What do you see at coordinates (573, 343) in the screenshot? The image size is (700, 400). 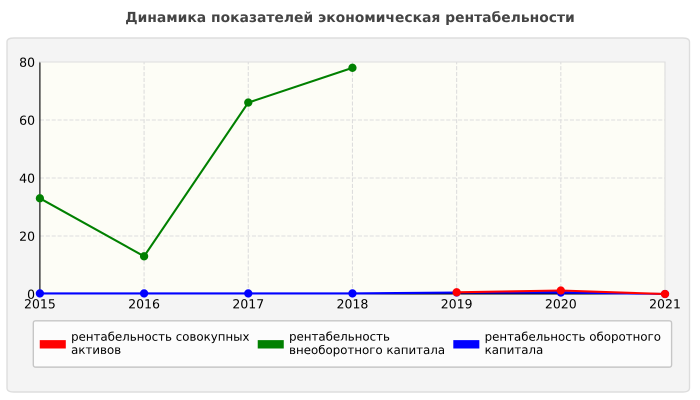 I see `legend-label: рентабельность оборотного капитала` at bounding box center [573, 343].